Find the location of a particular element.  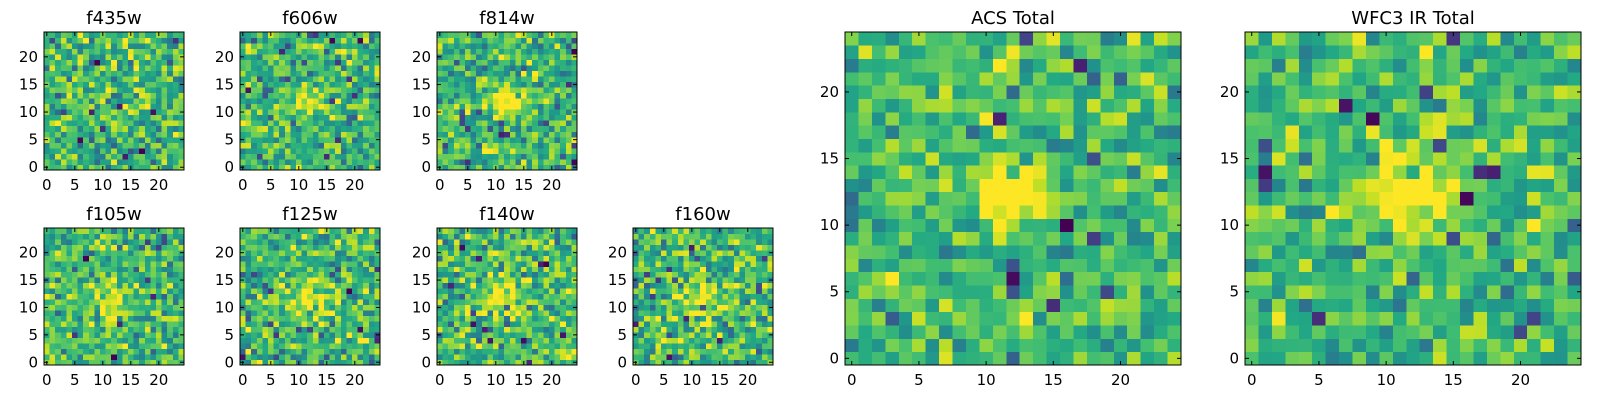

x-tick-label: 15 is located at coordinates (130, 380).